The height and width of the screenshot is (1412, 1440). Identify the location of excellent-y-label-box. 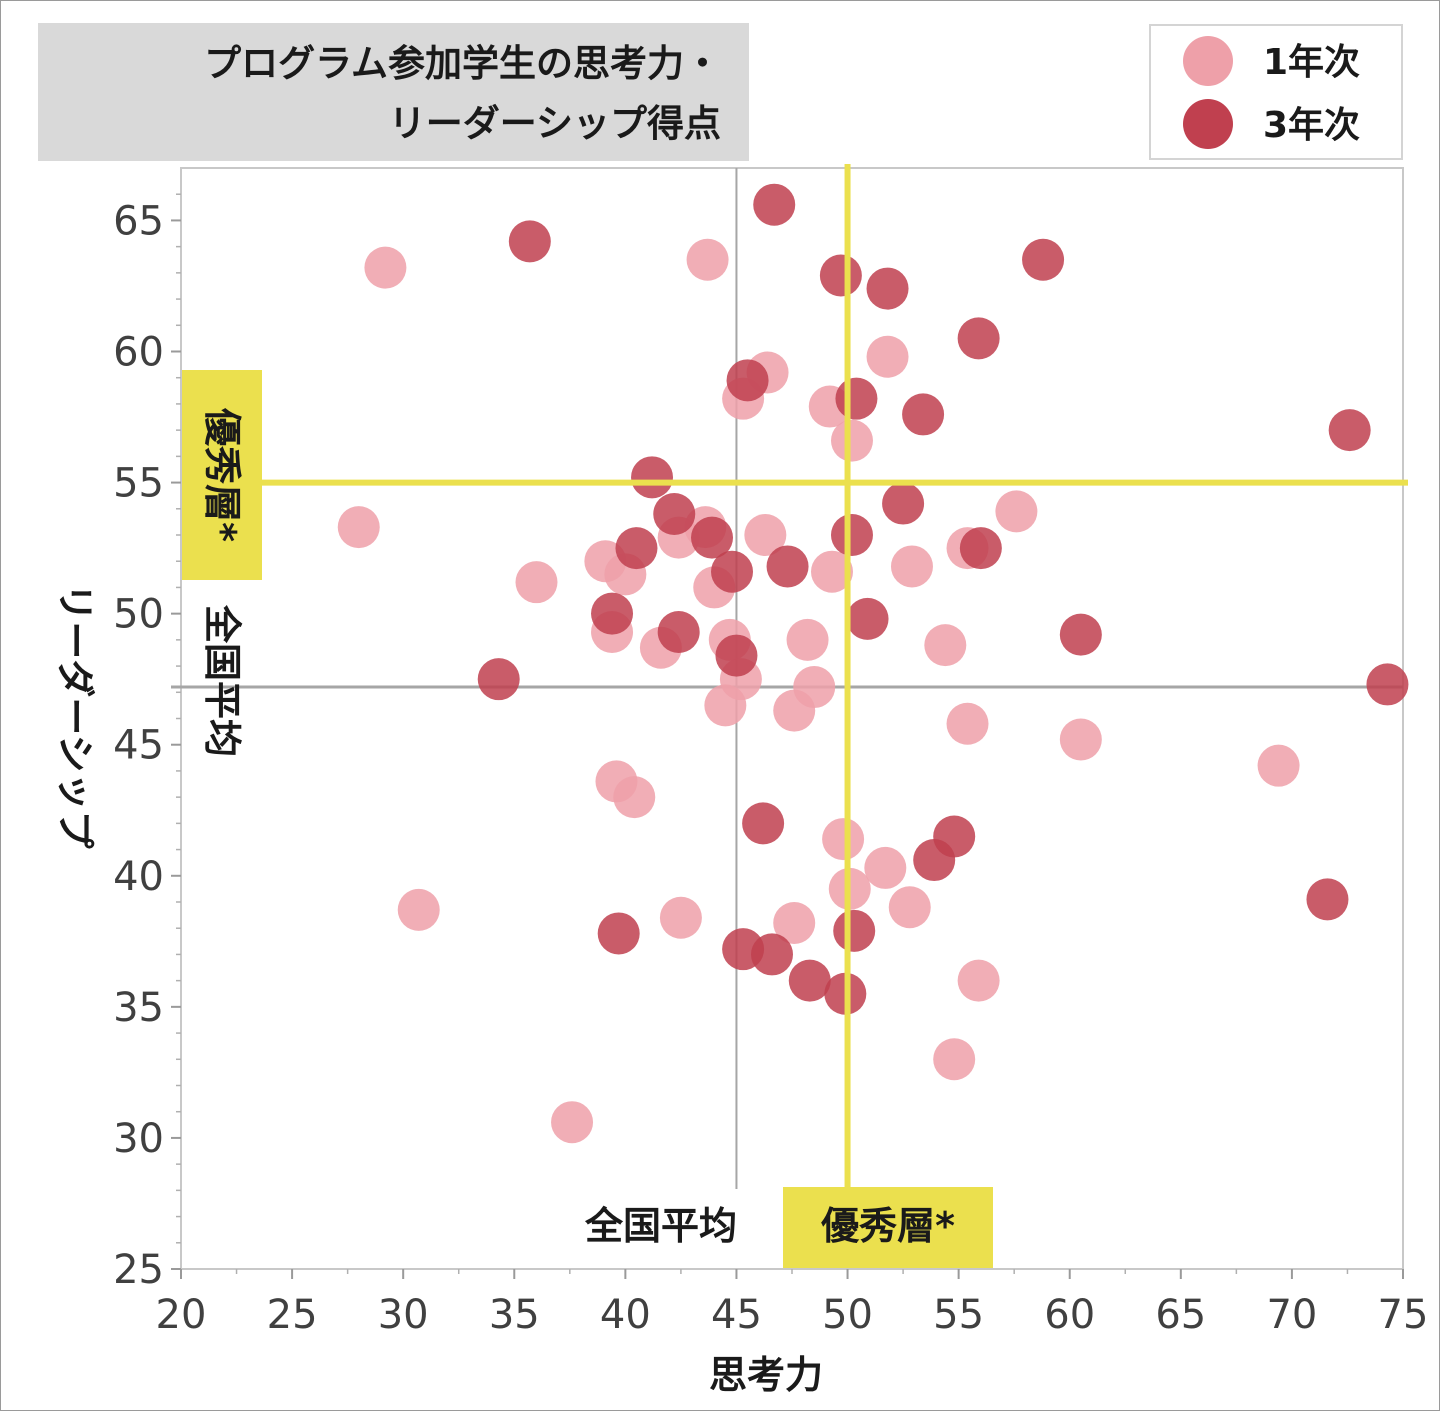
(222, 475).